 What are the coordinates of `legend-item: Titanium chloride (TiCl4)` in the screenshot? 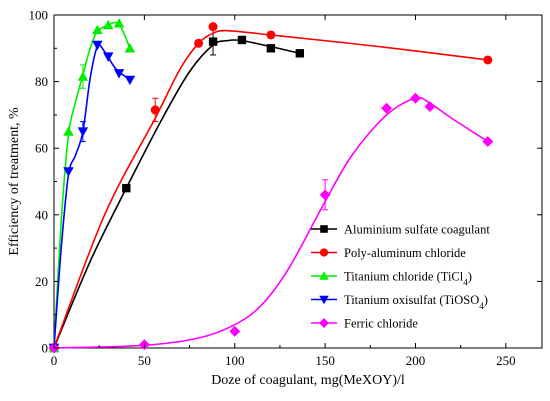 It's located at (391, 279).